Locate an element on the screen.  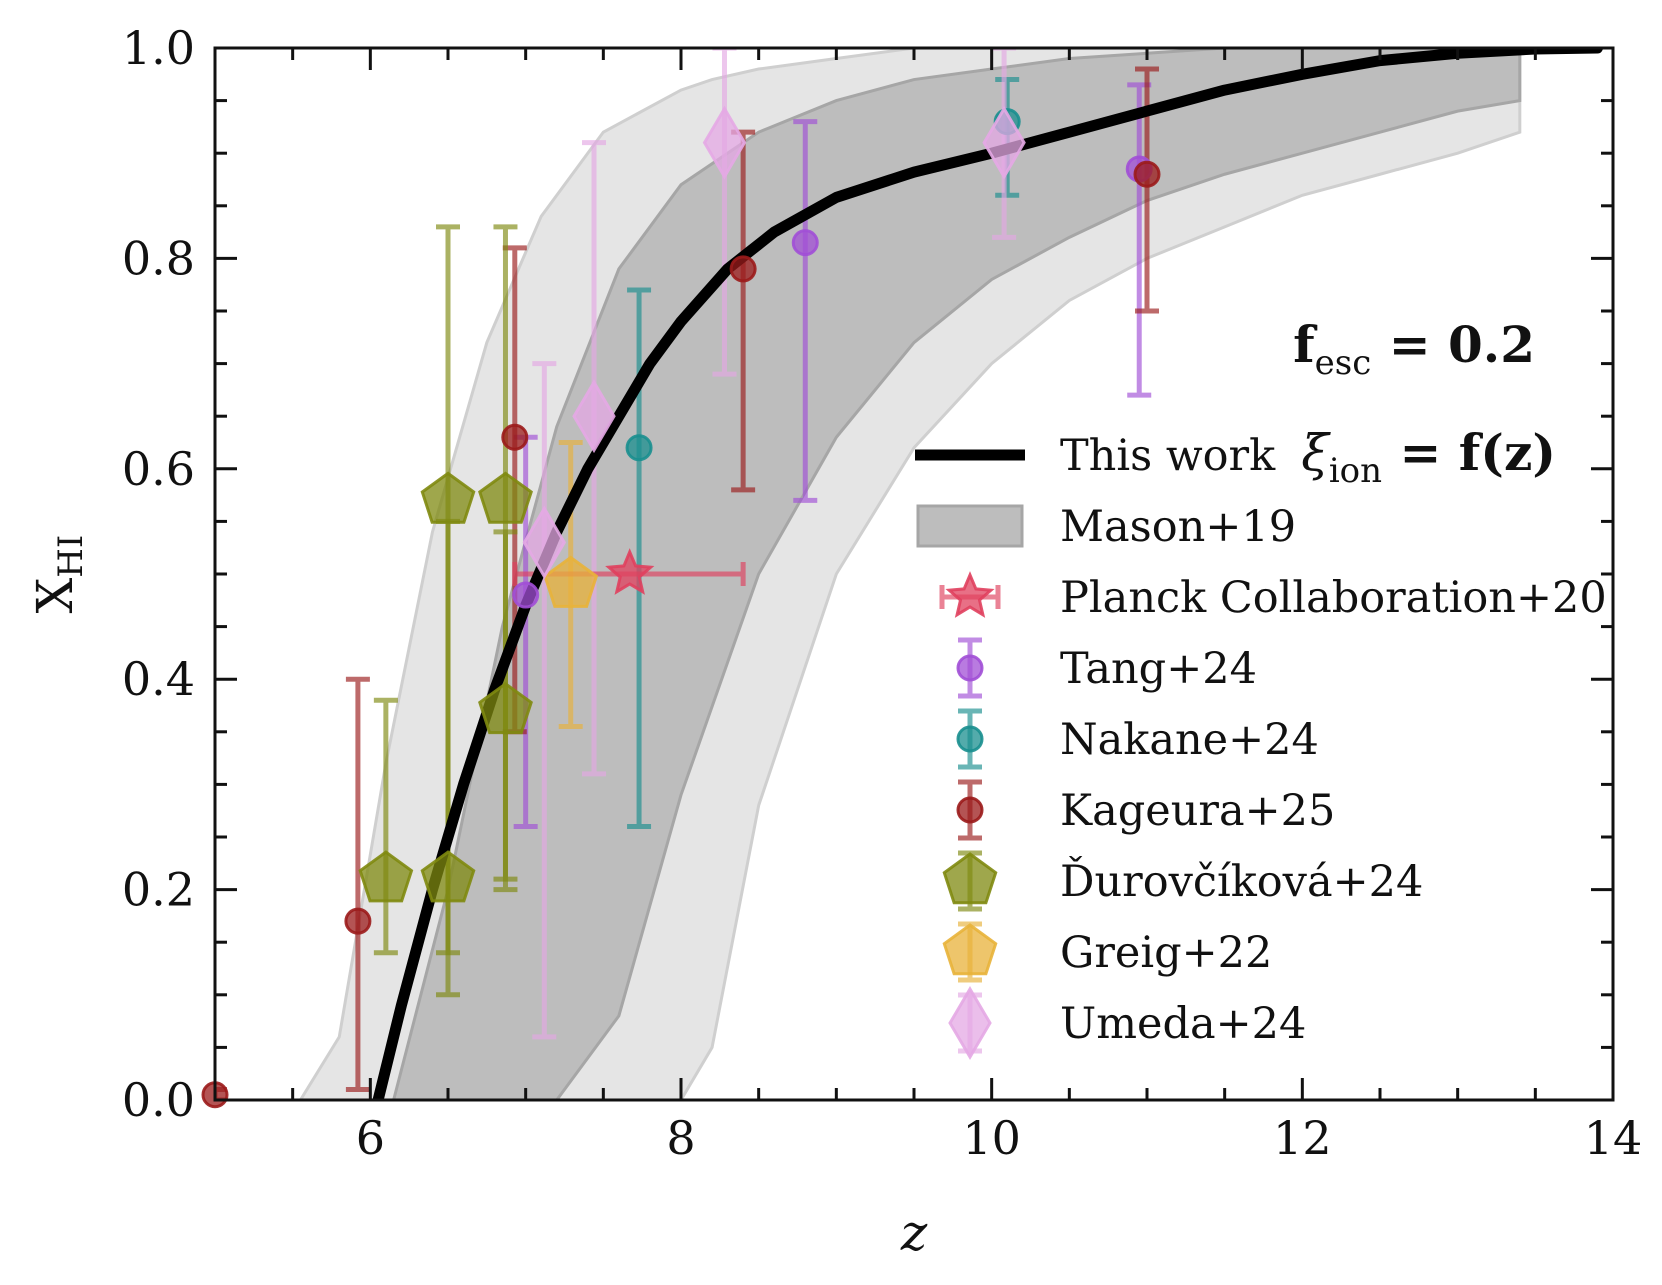
legend-item: Ďurovčíková+24 is located at coordinates (1182, 881).